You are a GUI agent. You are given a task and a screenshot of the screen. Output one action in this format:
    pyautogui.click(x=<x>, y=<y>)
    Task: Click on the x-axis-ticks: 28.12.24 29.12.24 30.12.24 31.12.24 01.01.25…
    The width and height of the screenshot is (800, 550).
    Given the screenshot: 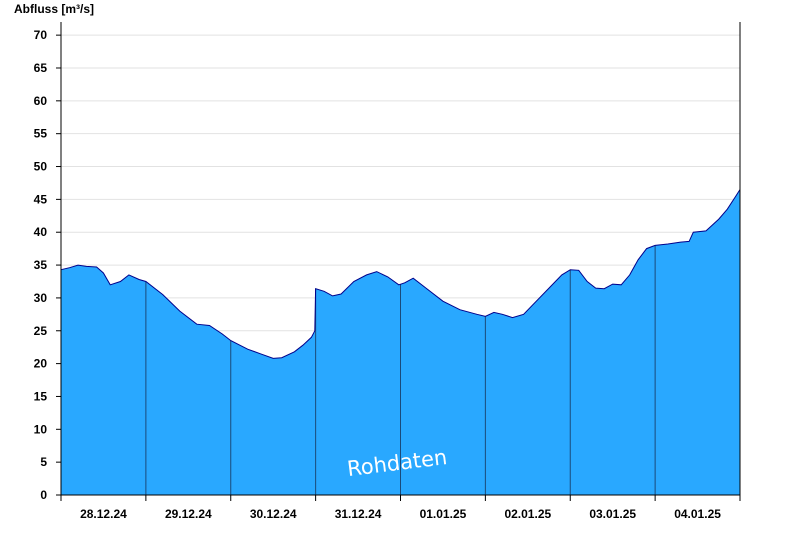 What is the action you would take?
    pyautogui.click(x=400, y=508)
    